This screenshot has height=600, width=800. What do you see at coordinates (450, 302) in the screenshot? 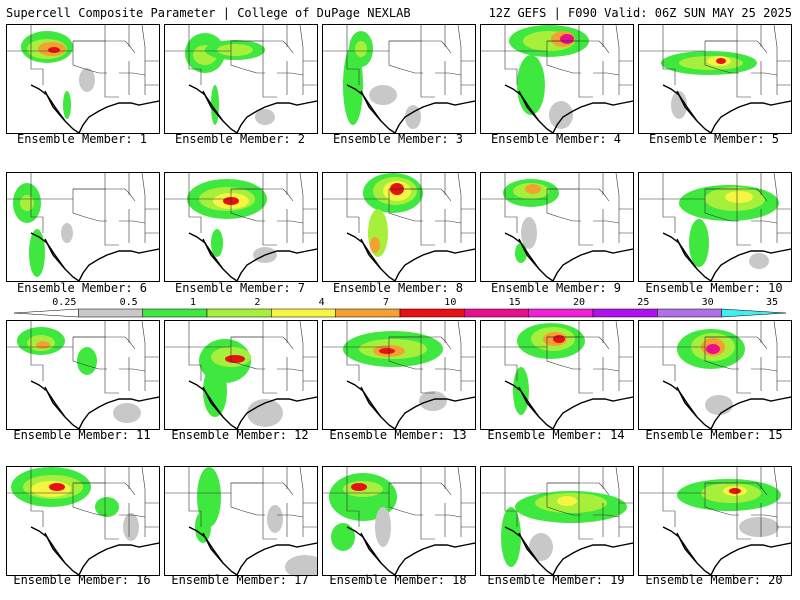
I see `colorbar-tick-label: 10` at bounding box center [450, 302].